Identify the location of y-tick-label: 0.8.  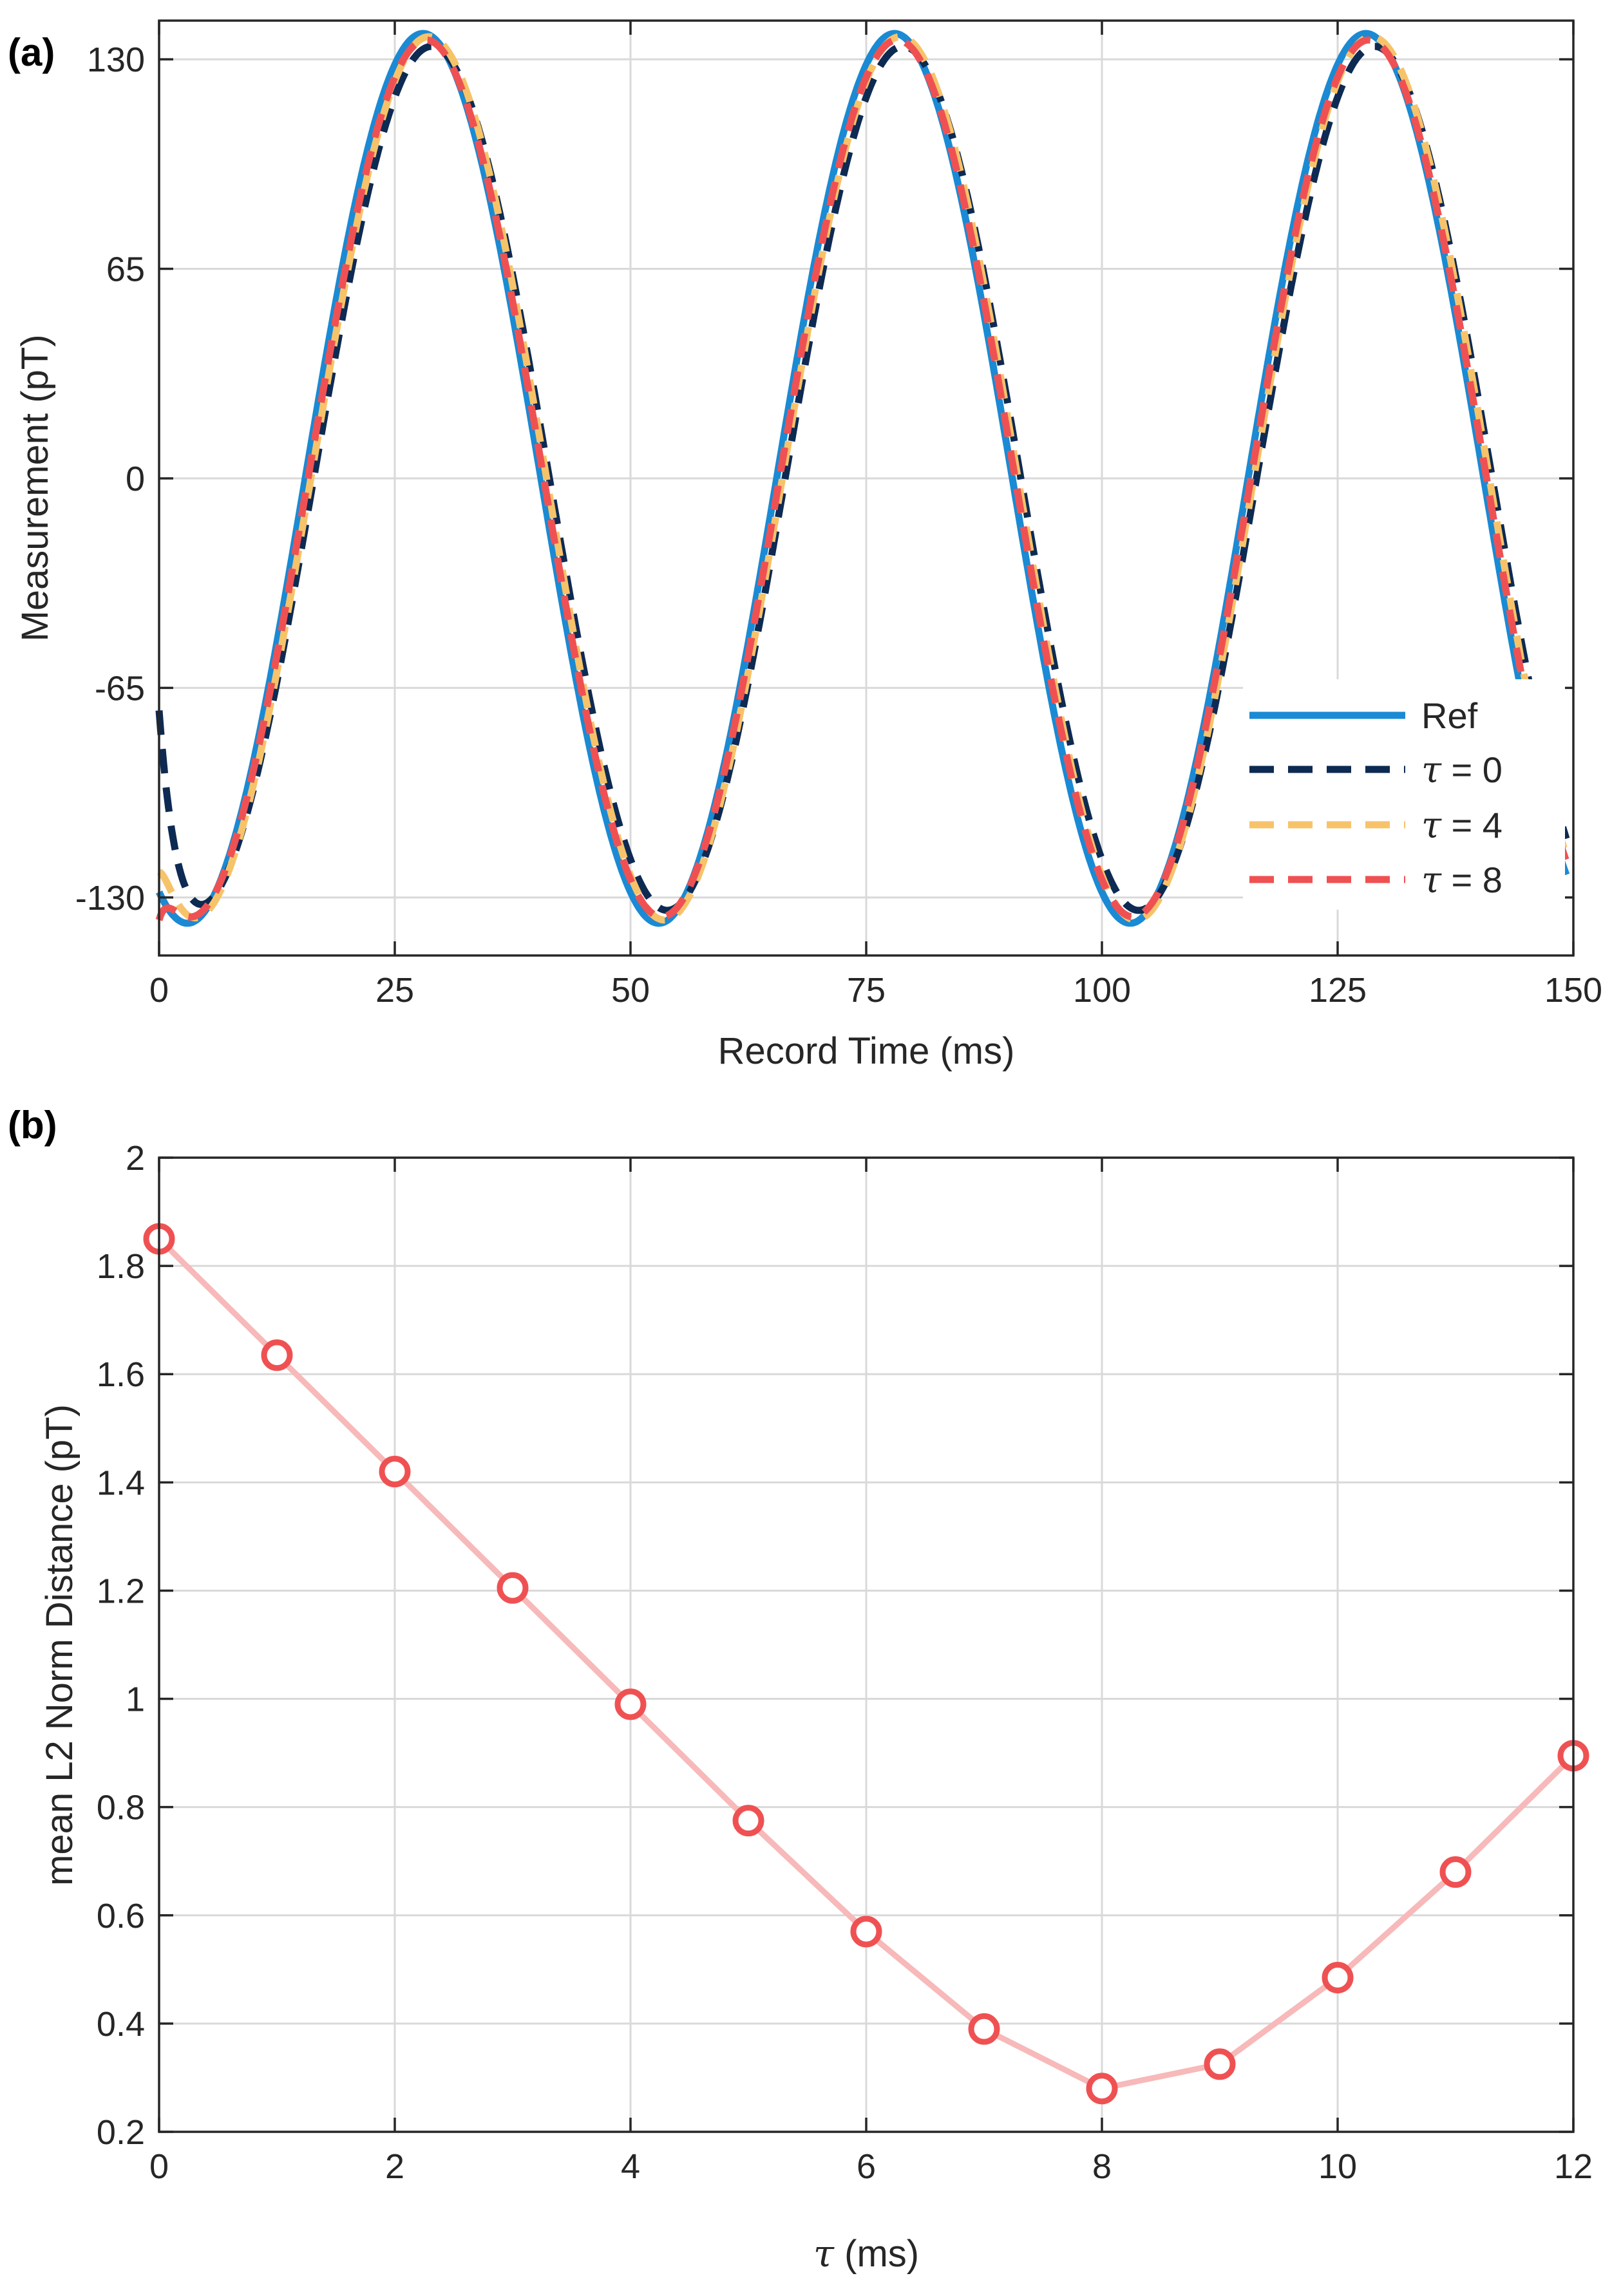
(121, 1808).